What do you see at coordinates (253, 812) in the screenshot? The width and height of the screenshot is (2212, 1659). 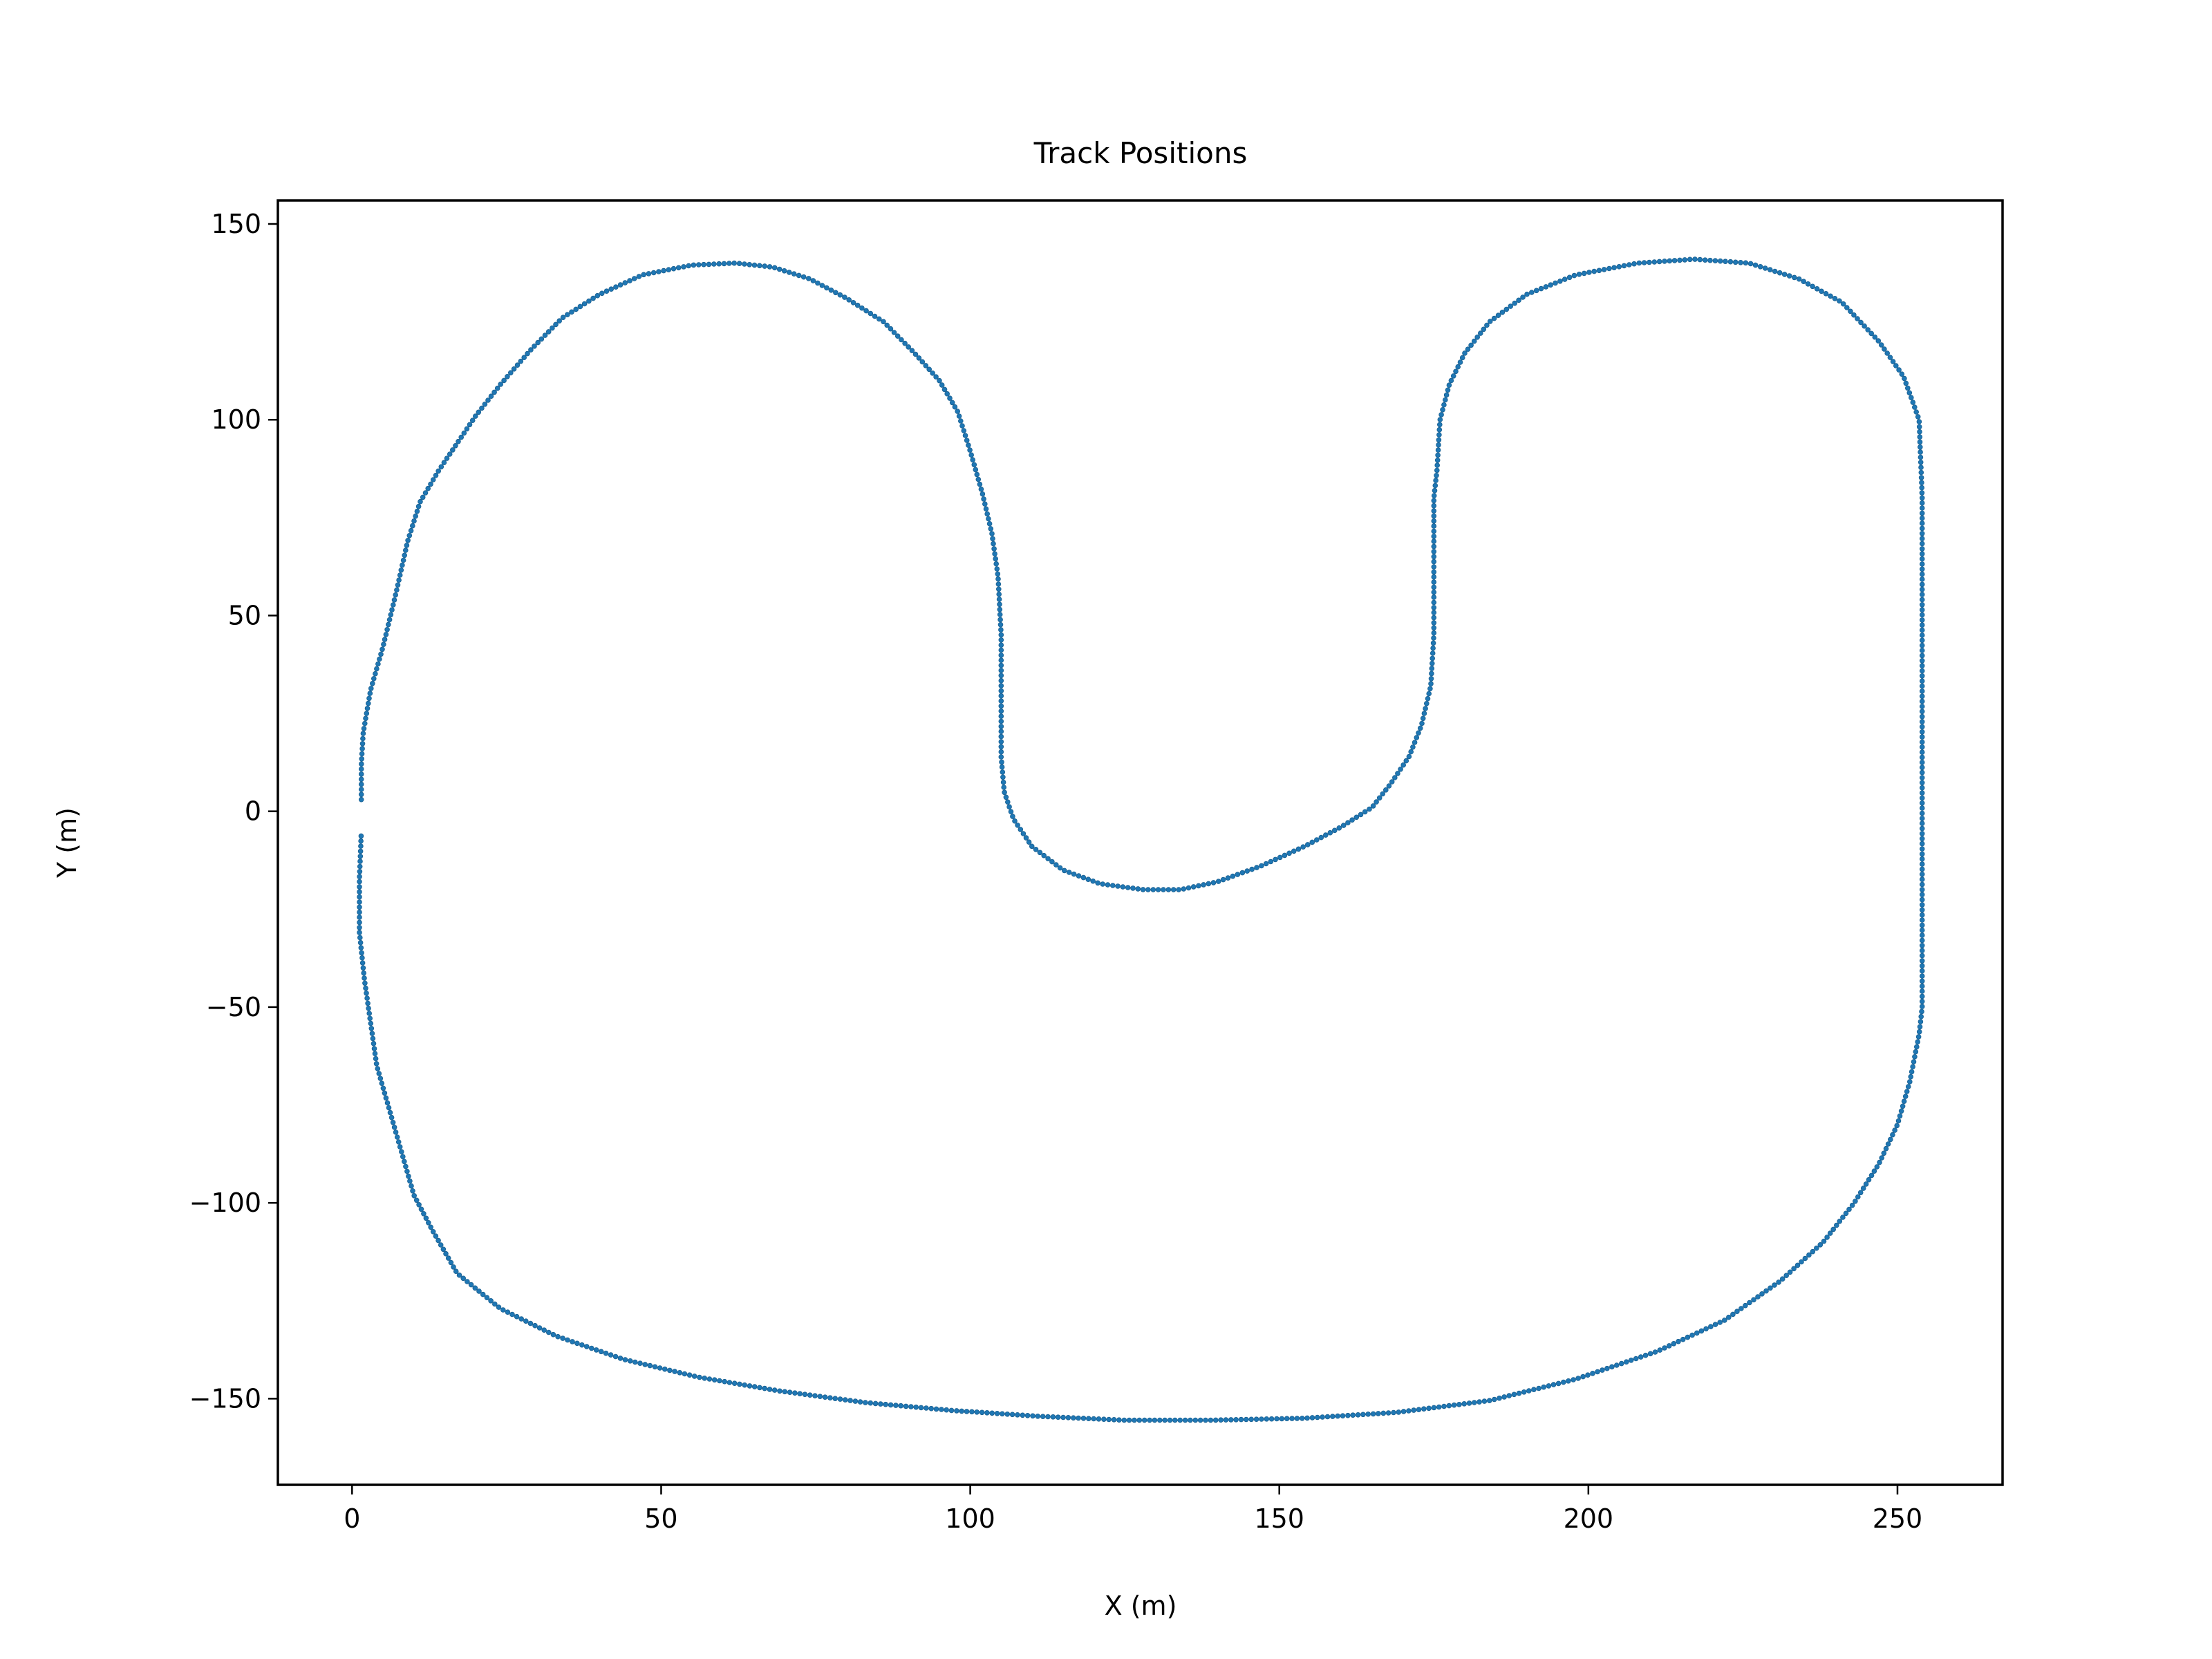 I see `y-tick-label: 0` at bounding box center [253, 812].